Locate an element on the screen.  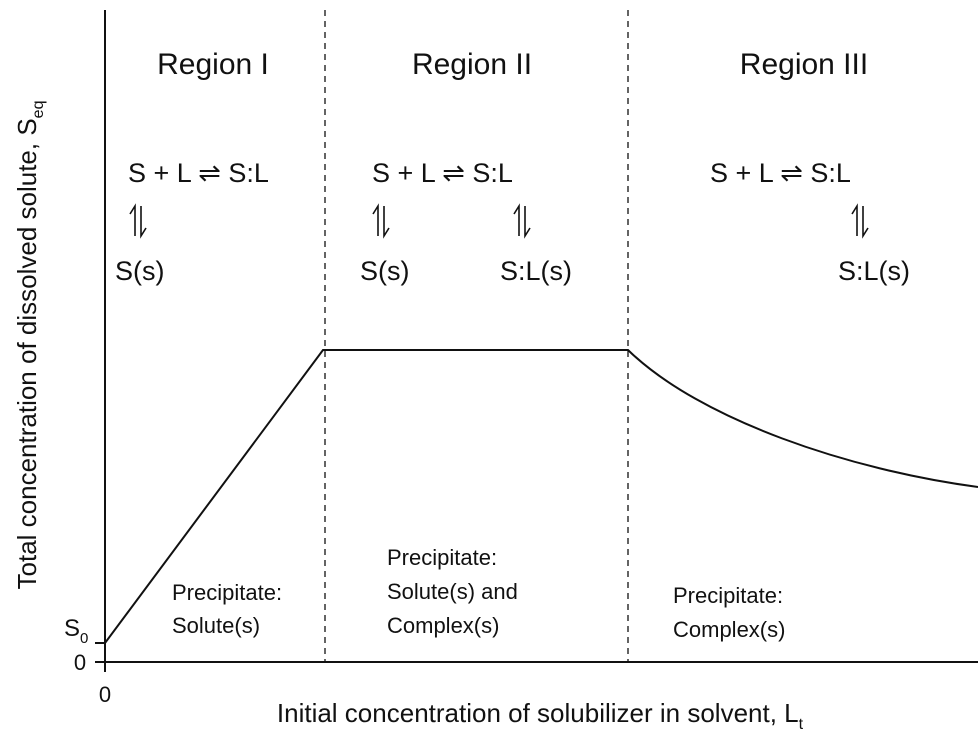
region-title: Region II is located at coordinates (472, 64).